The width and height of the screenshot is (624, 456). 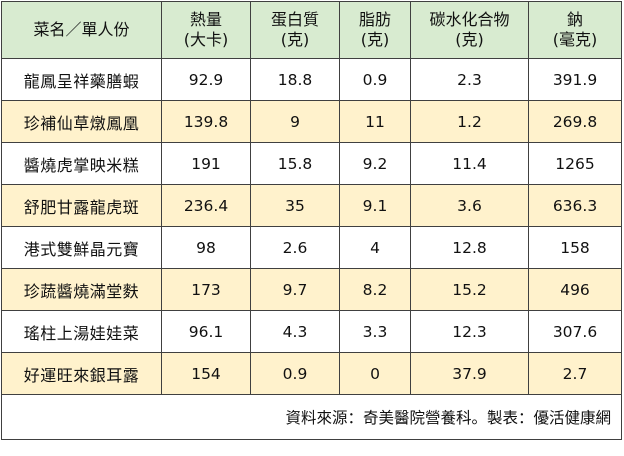 What do you see at coordinates (206, 289) in the screenshot?
I see `calories-cell: 173` at bounding box center [206, 289].